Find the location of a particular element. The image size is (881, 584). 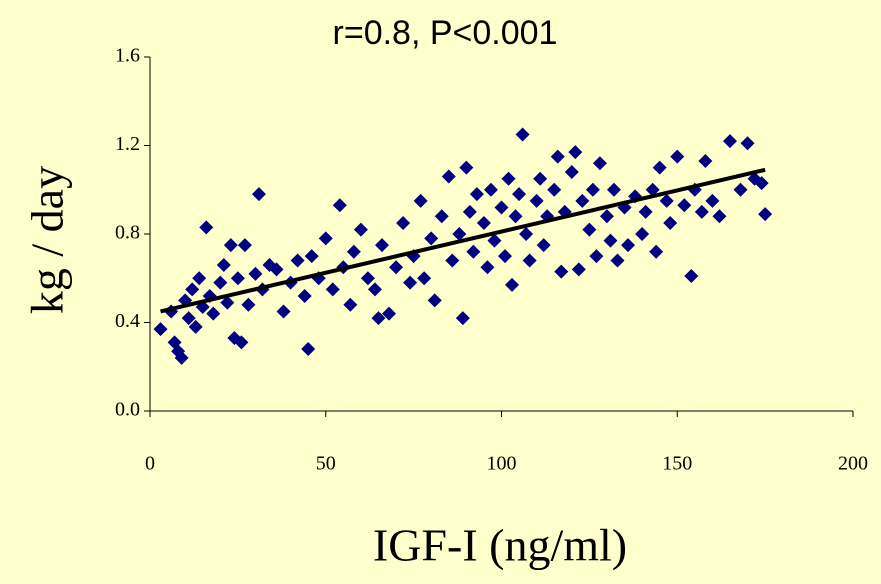

y-axis-label: kg / day is located at coordinates (47, 240).